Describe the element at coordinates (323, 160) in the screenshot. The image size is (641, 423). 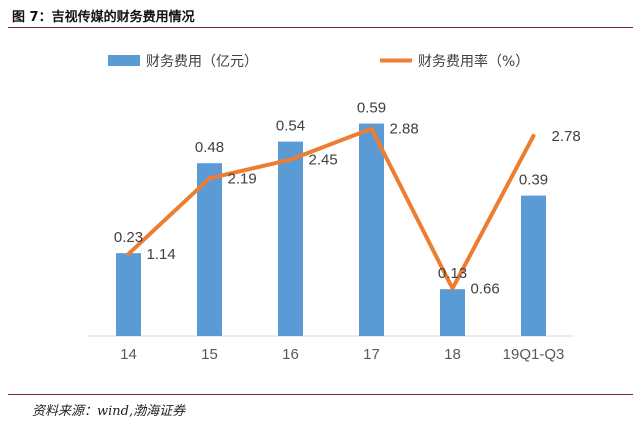
I see `line-data-label: 2.45` at that location.